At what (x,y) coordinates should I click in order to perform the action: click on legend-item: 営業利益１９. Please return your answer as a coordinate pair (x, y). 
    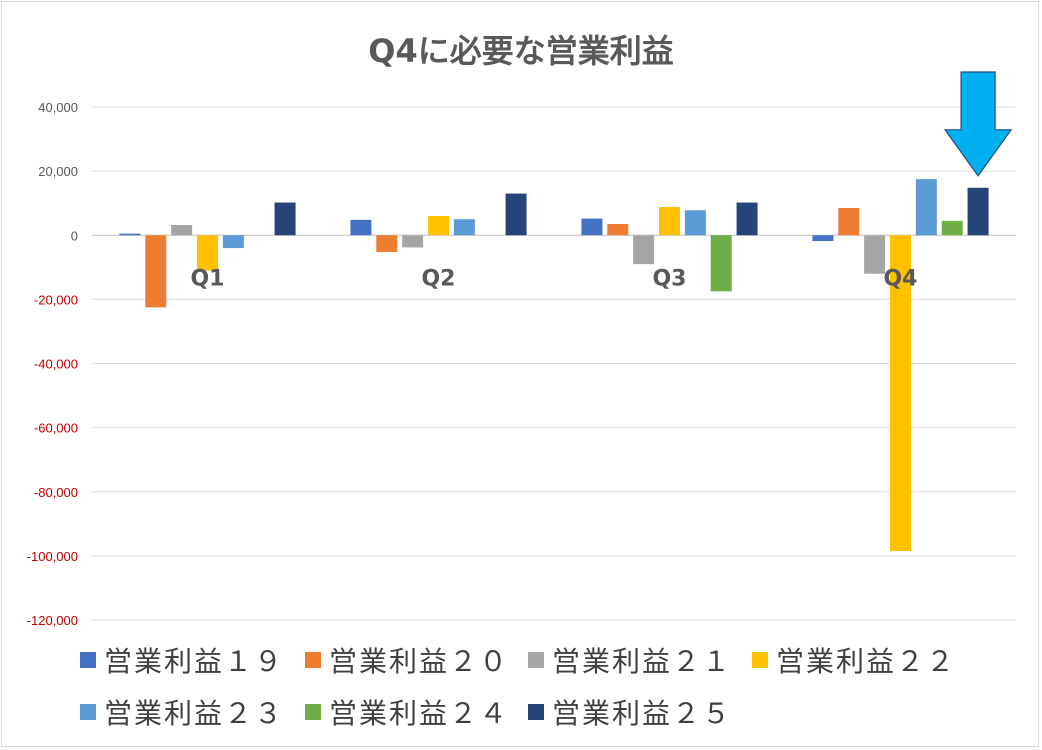
    Looking at the image, I should click on (182, 660).